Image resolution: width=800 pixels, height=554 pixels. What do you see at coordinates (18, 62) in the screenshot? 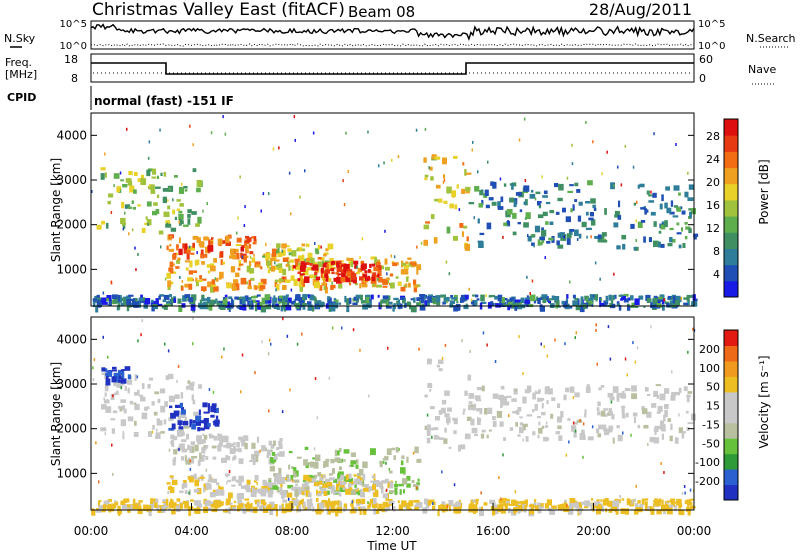
I see `freq-left-label: Freq.` at bounding box center [18, 62].